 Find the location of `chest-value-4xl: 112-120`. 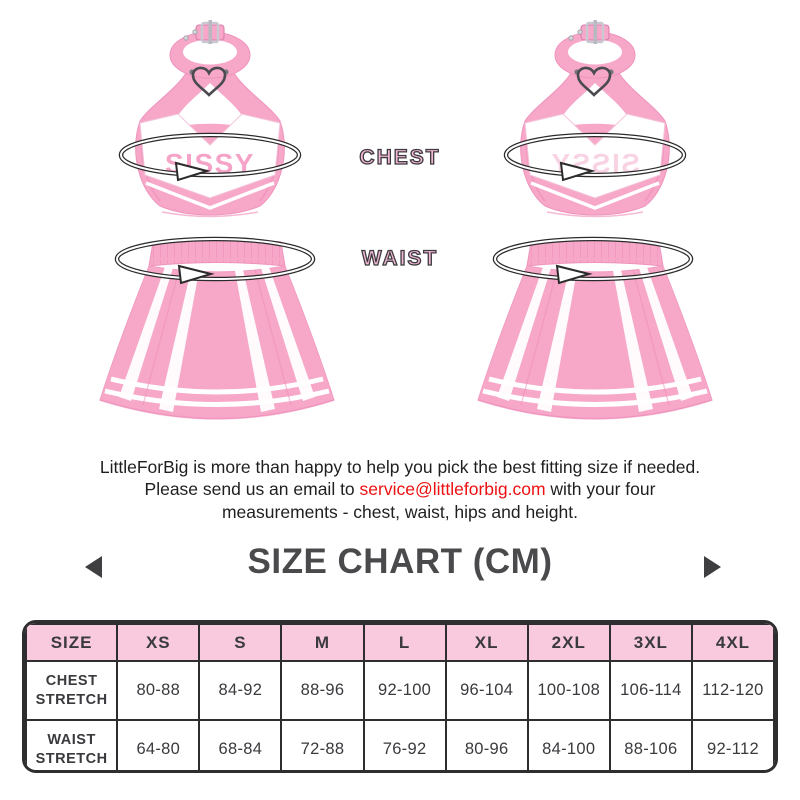

chest-value-4xl: 112-120 is located at coordinates (732, 690).